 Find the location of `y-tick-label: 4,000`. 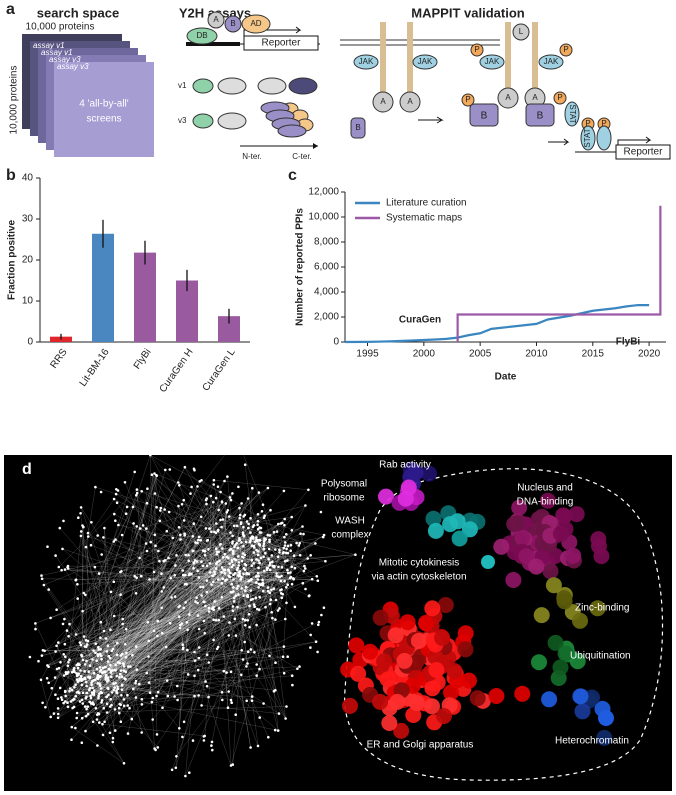

y-tick-label: 4,000 is located at coordinates (326, 292).